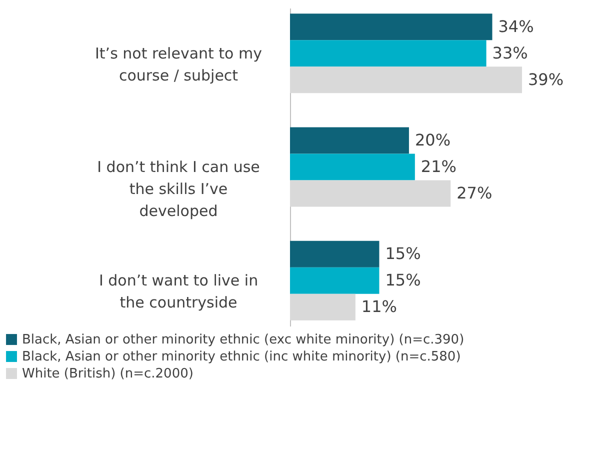 Image resolution: width=605 pixels, height=472 pixels. I want to click on data-label: 34%, so click(516, 26).